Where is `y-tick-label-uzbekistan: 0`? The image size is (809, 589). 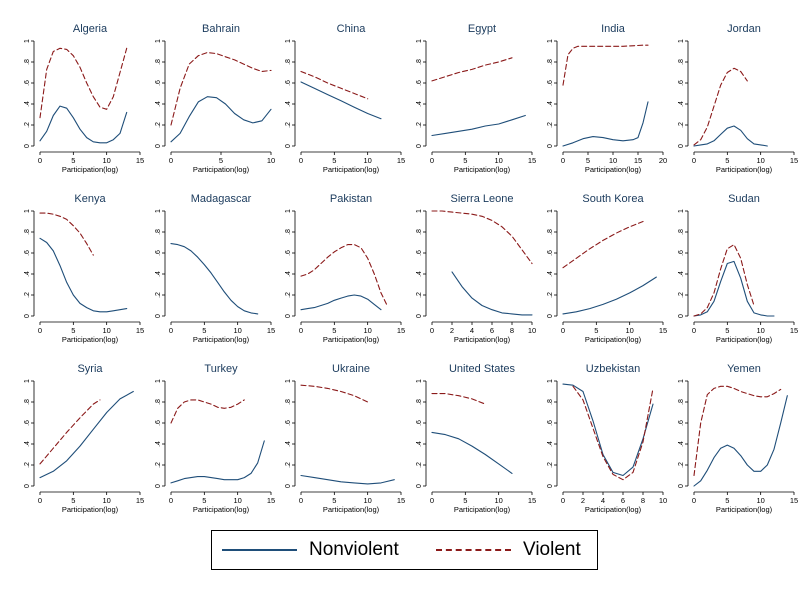 y-tick-label-uzbekistan: 0 is located at coordinates (550, 486).